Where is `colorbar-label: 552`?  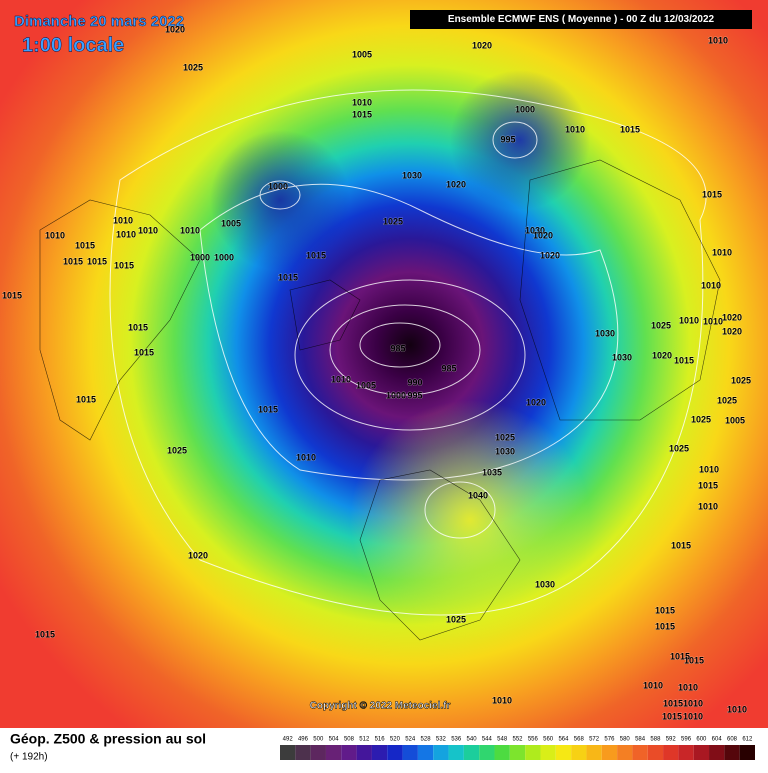 colorbar-label: 552 is located at coordinates (517, 740).